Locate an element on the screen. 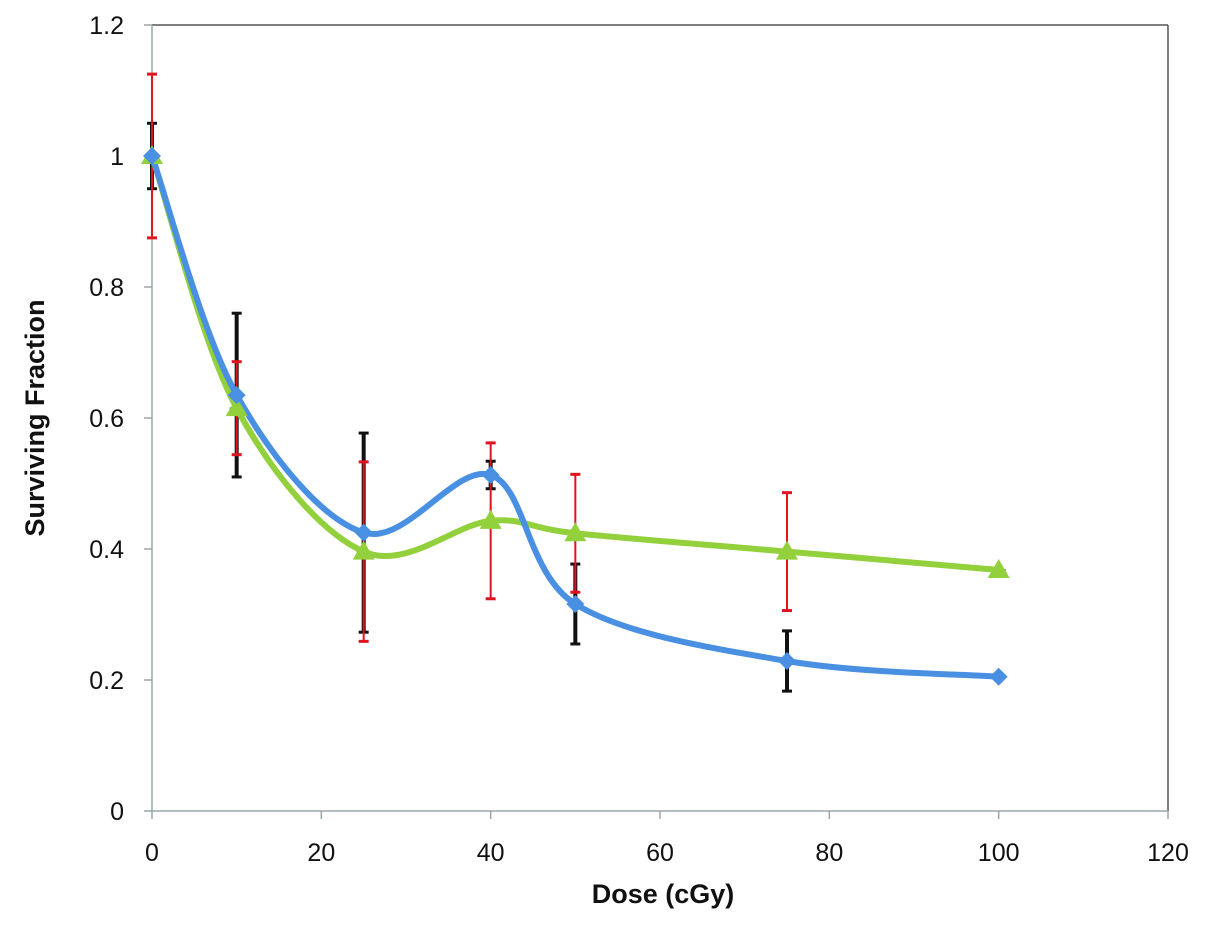 The width and height of the screenshot is (1212, 935). x-tick-label: 80 is located at coordinates (829, 853).